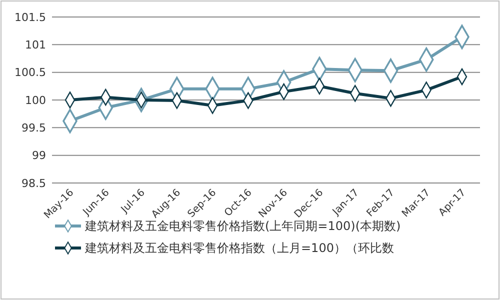 The width and height of the screenshot is (500, 300). What do you see at coordinates (35, 100) in the screenshot?
I see `y-tick-label: 100` at bounding box center [35, 100].